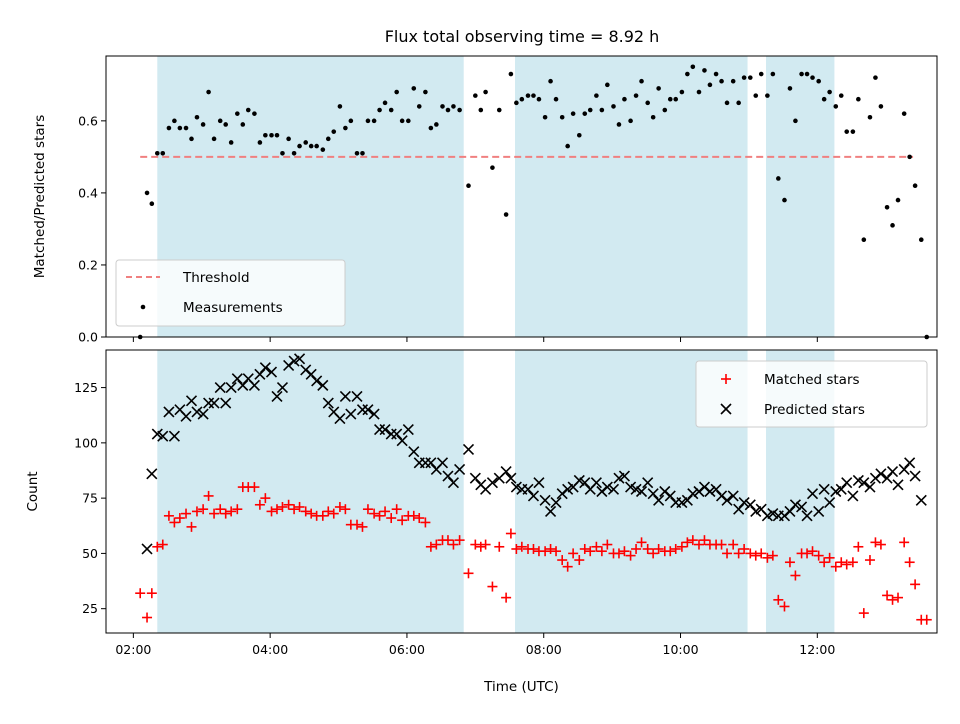  What do you see at coordinates (40, 196) in the screenshot?
I see `y-axis-label: Matched/Predicted stars` at bounding box center [40, 196].